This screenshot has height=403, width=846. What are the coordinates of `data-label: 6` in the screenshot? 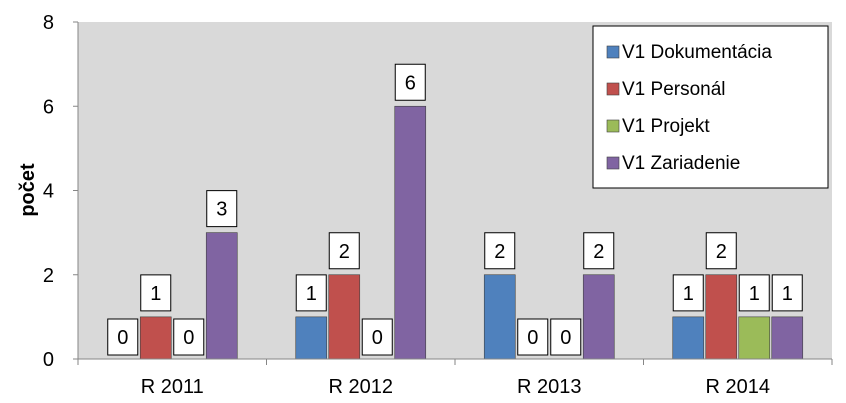 It's located at (410, 83).